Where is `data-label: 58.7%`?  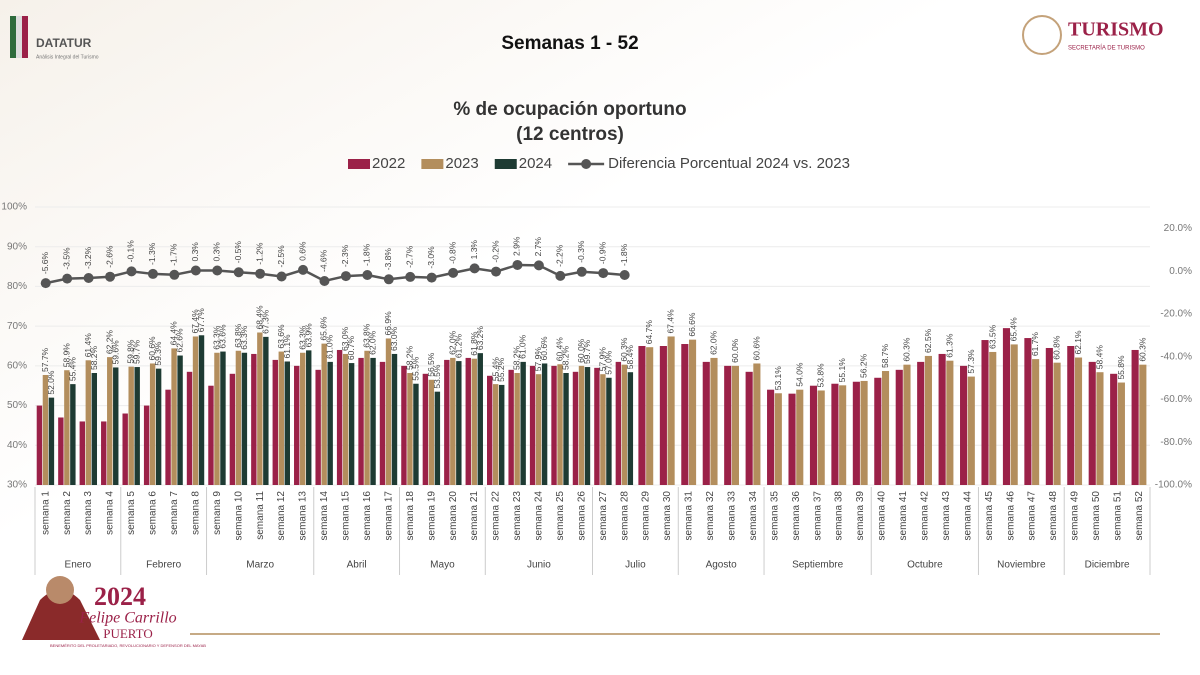 data-label: 58.7% is located at coordinates (885, 355).